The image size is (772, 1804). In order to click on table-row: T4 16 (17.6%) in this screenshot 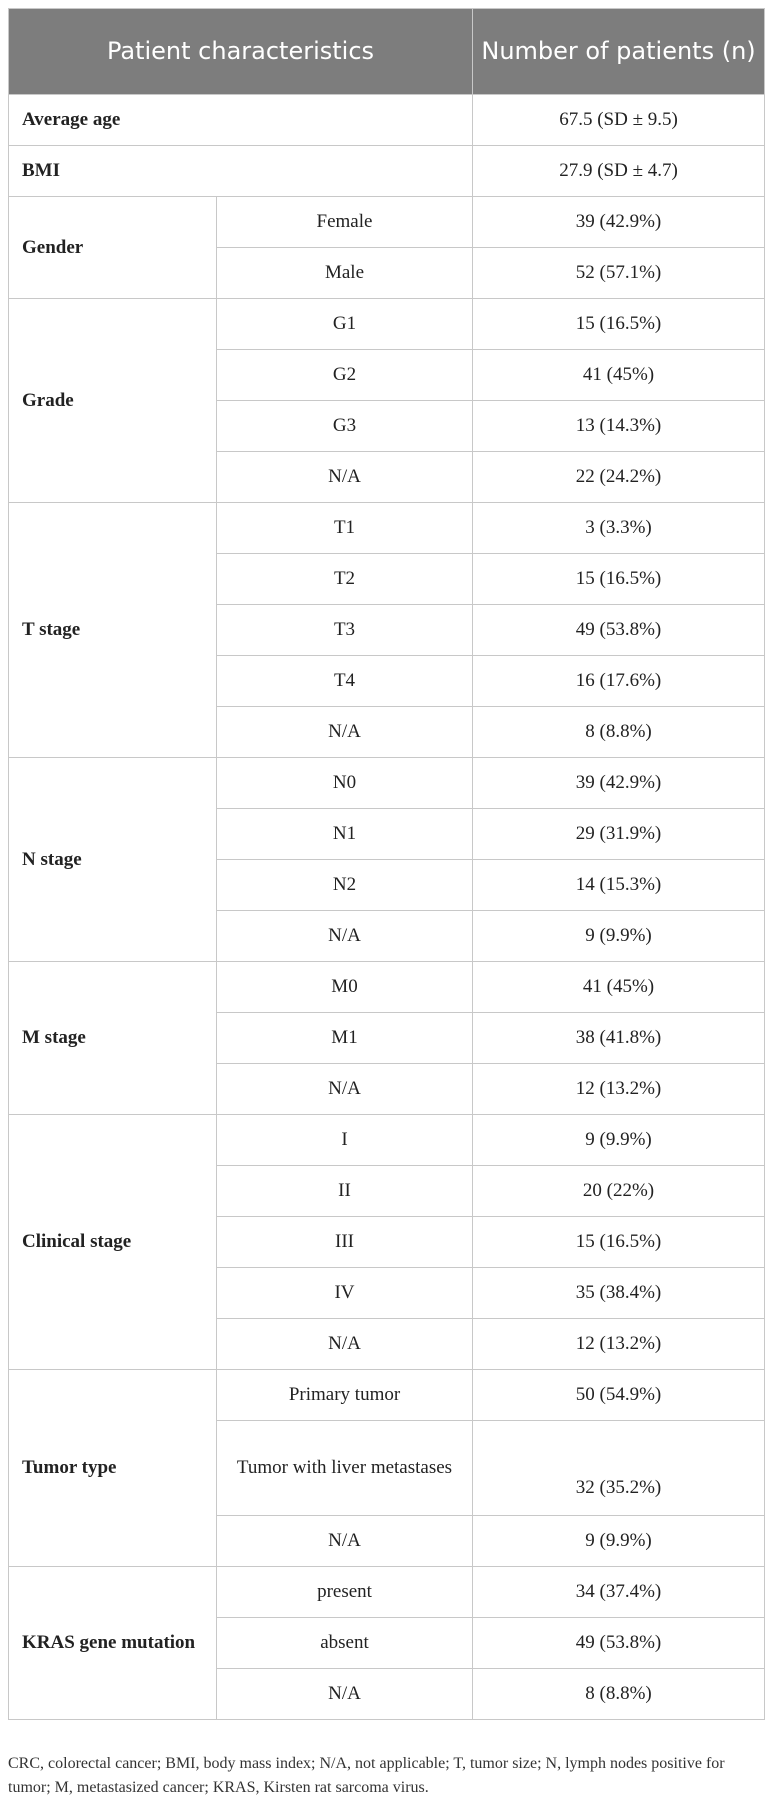, I will do `click(387, 681)`.